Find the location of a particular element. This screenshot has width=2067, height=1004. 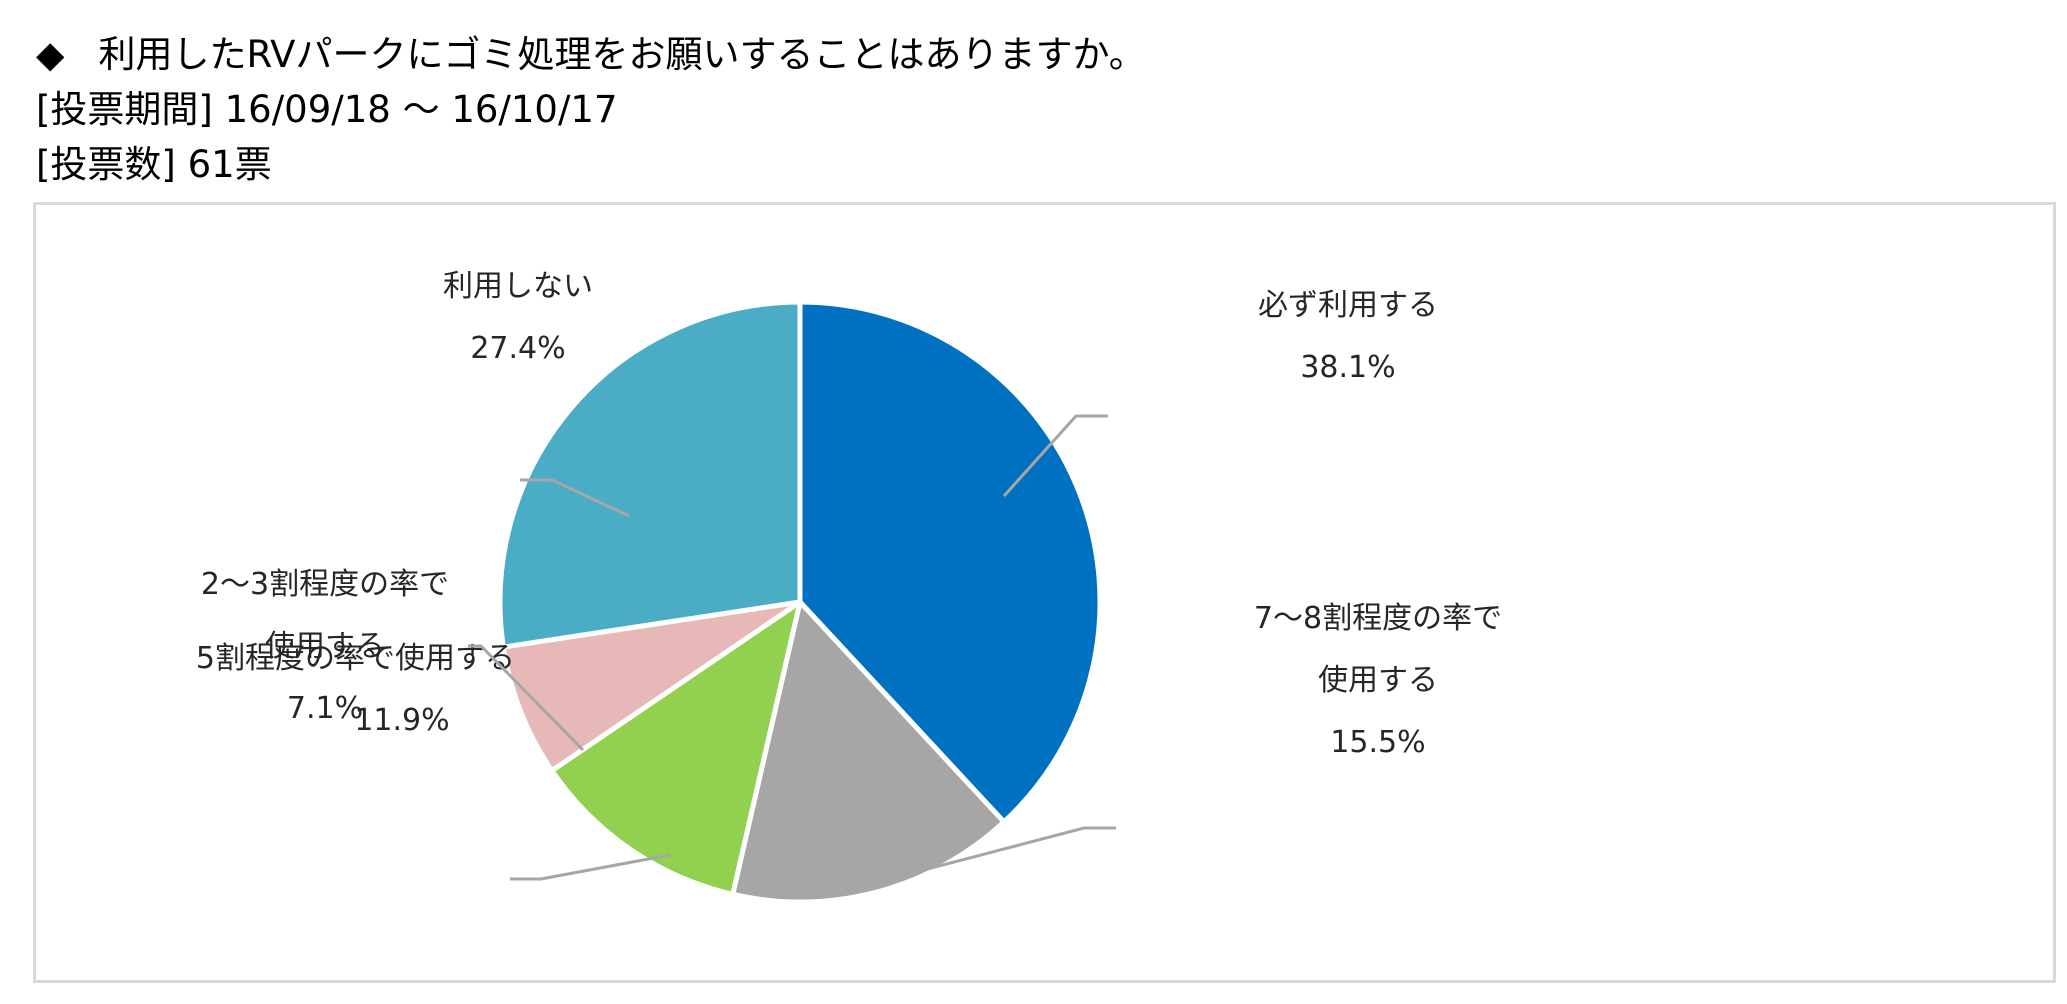

slice-label-5: 利用しない 27.4% is located at coordinates (518, 317).